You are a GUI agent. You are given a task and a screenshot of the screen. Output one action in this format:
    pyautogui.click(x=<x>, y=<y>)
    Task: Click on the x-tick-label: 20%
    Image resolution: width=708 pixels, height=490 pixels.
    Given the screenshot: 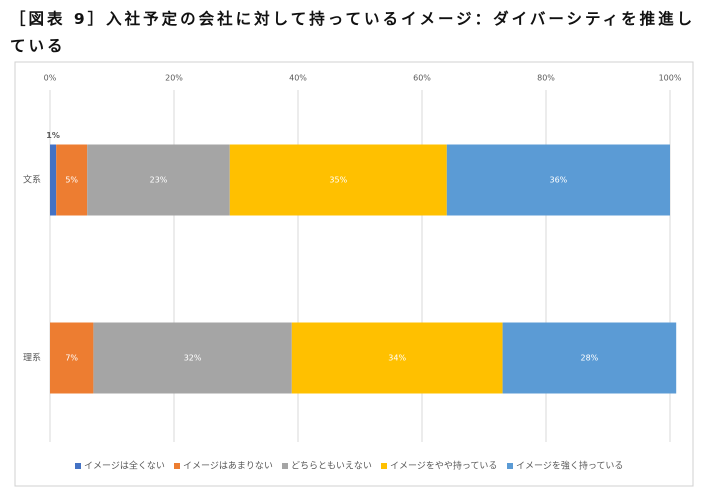 What is the action you would take?
    pyautogui.click(x=174, y=78)
    